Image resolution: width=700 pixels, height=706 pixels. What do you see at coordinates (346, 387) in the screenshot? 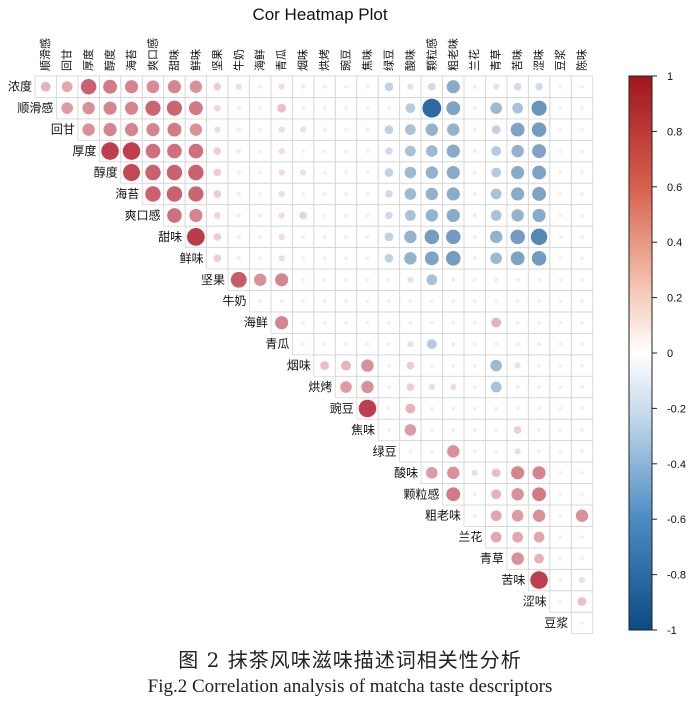
I see `corr-circle-烘烤-豌豆` at bounding box center [346, 387].